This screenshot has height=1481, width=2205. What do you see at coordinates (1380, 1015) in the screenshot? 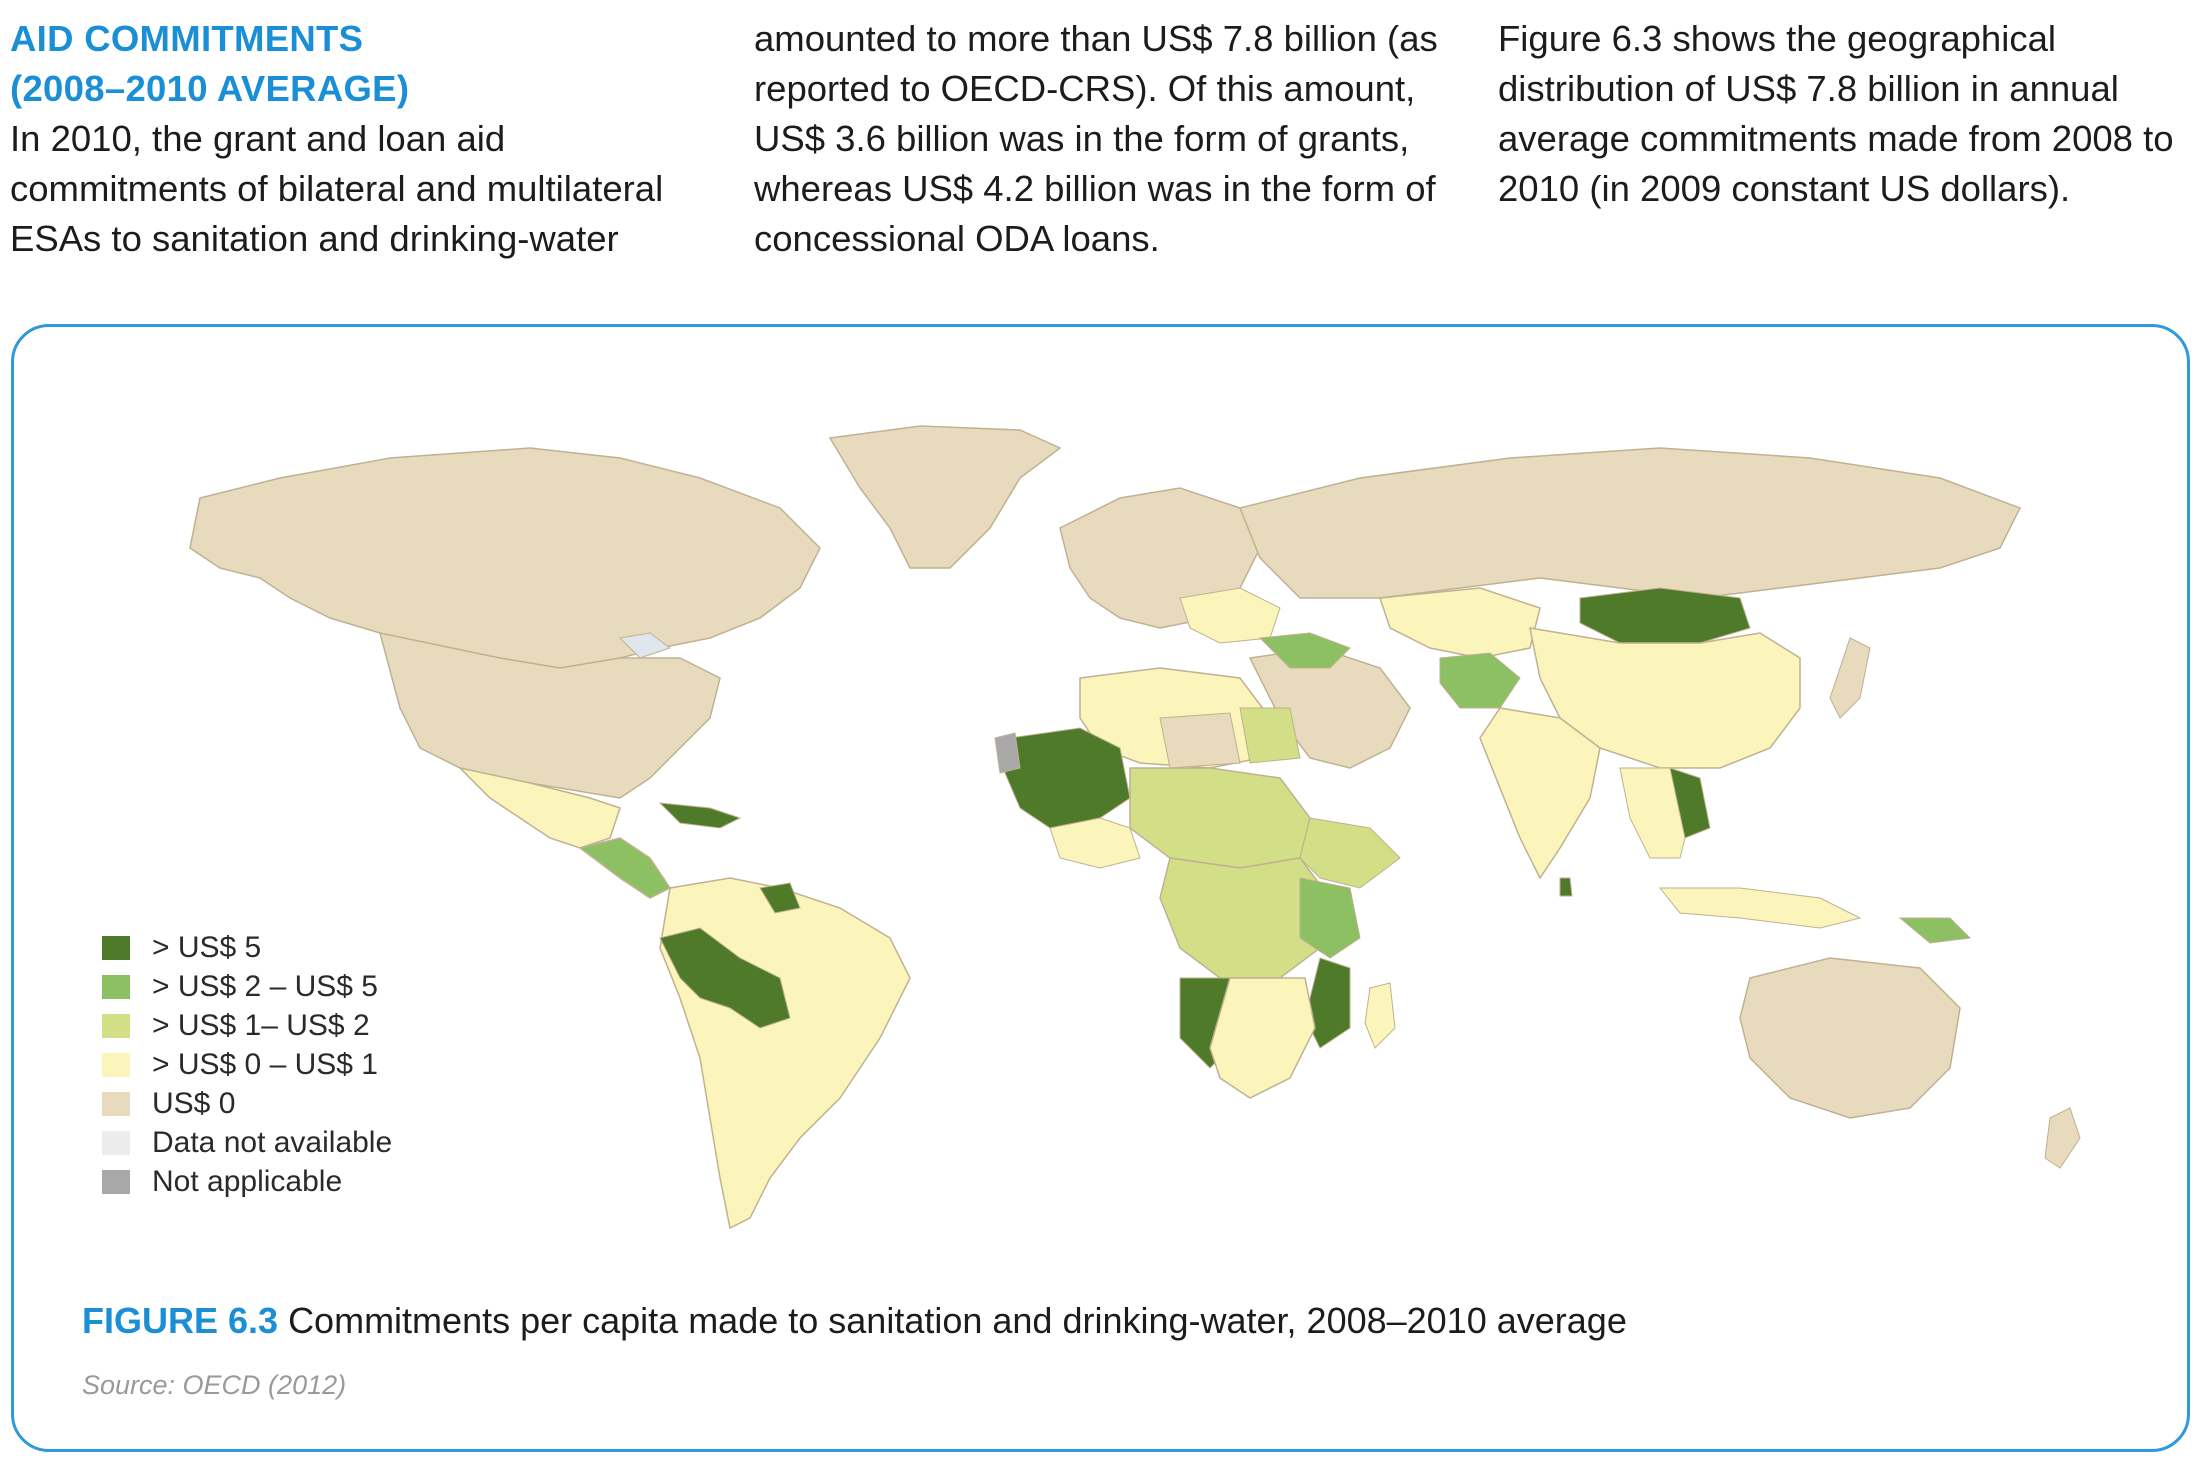
I see `region-madagascar` at bounding box center [1380, 1015].